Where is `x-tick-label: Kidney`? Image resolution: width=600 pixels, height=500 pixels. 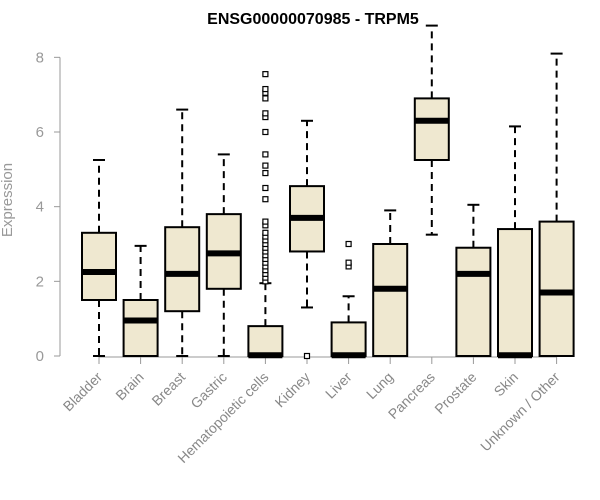
x-tick-label: Kidney is located at coordinates (293, 390).